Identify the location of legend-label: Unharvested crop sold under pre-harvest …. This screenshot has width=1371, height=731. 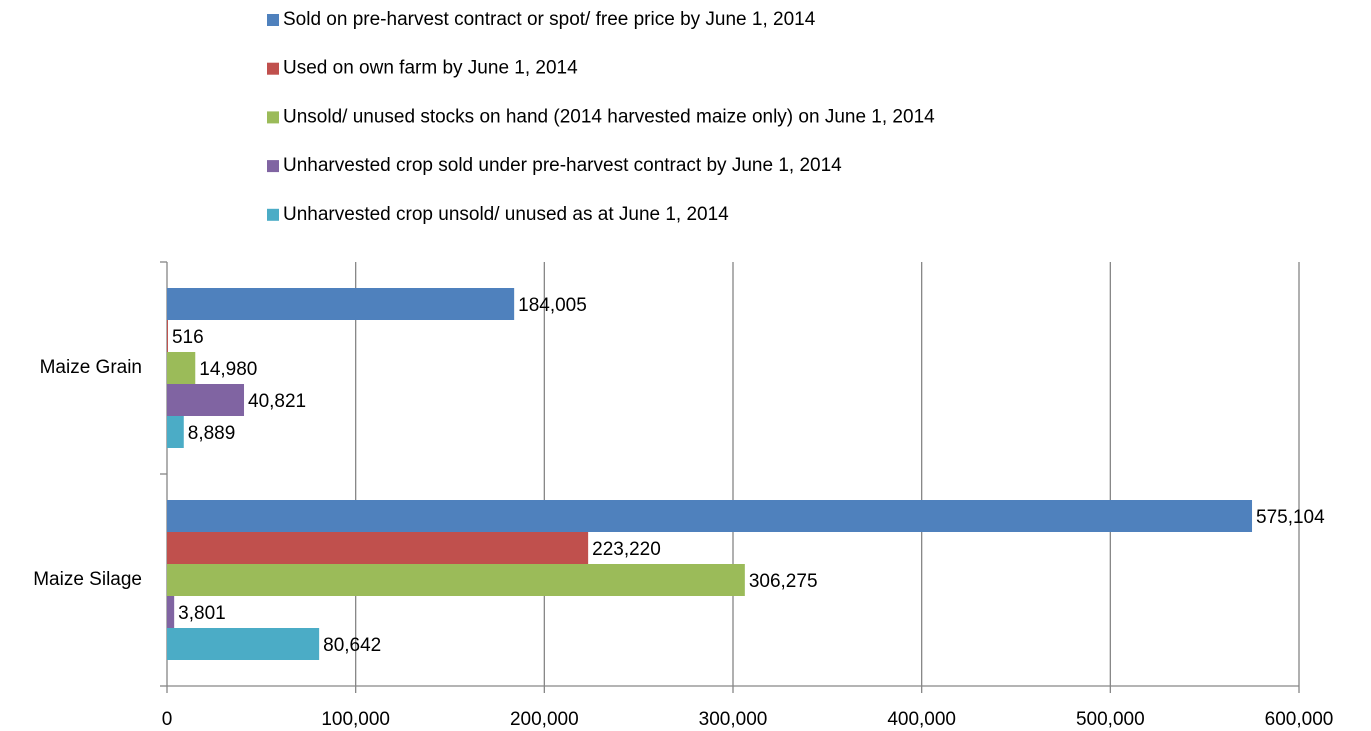
(562, 165).